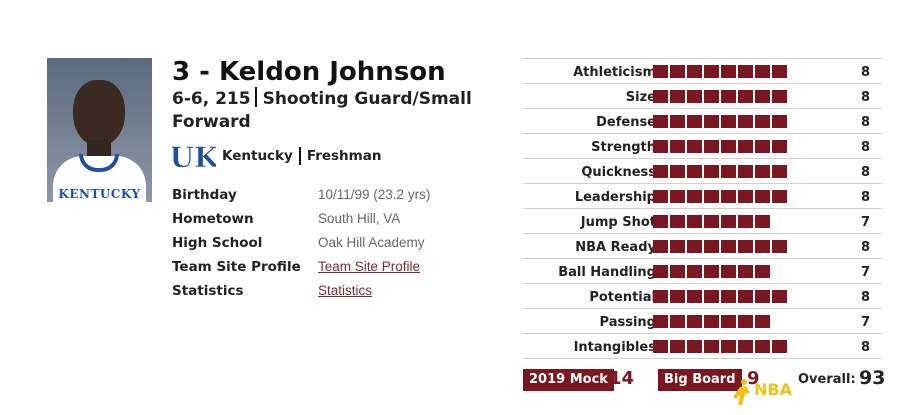 The image size is (900, 415). What do you see at coordinates (371, 242) in the screenshot?
I see `info-value: Oak Hill Academy` at bounding box center [371, 242].